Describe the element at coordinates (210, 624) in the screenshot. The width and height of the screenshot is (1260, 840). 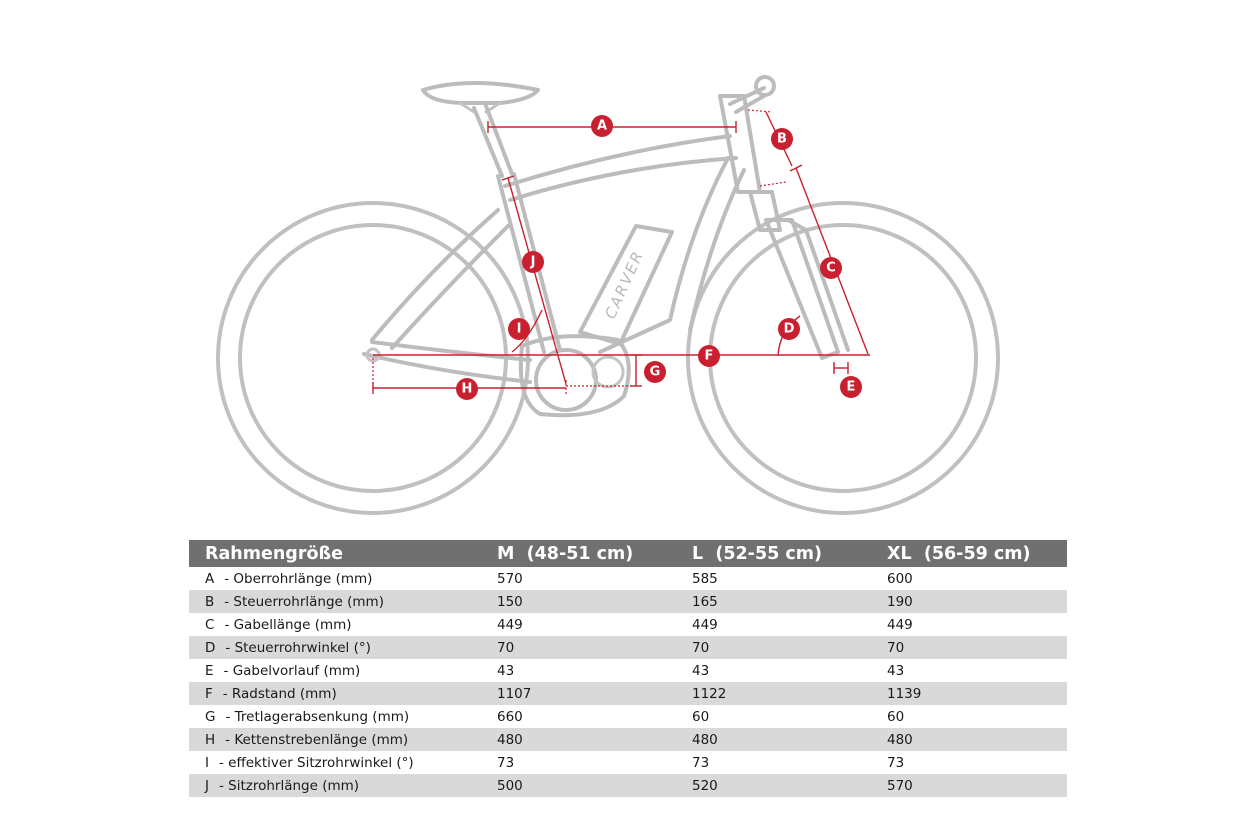
I see `row-key: C` at that location.